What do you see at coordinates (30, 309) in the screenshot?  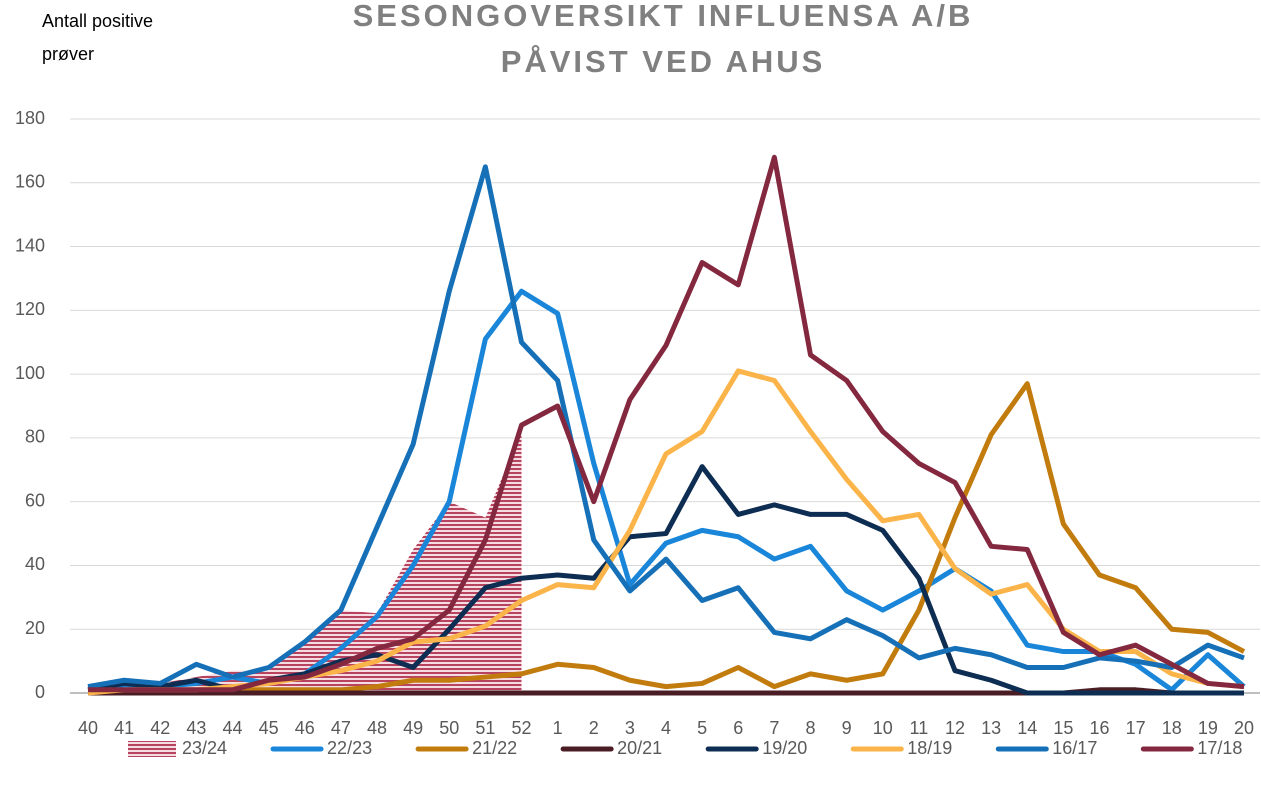 I see `y-tick-label: 120` at bounding box center [30, 309].